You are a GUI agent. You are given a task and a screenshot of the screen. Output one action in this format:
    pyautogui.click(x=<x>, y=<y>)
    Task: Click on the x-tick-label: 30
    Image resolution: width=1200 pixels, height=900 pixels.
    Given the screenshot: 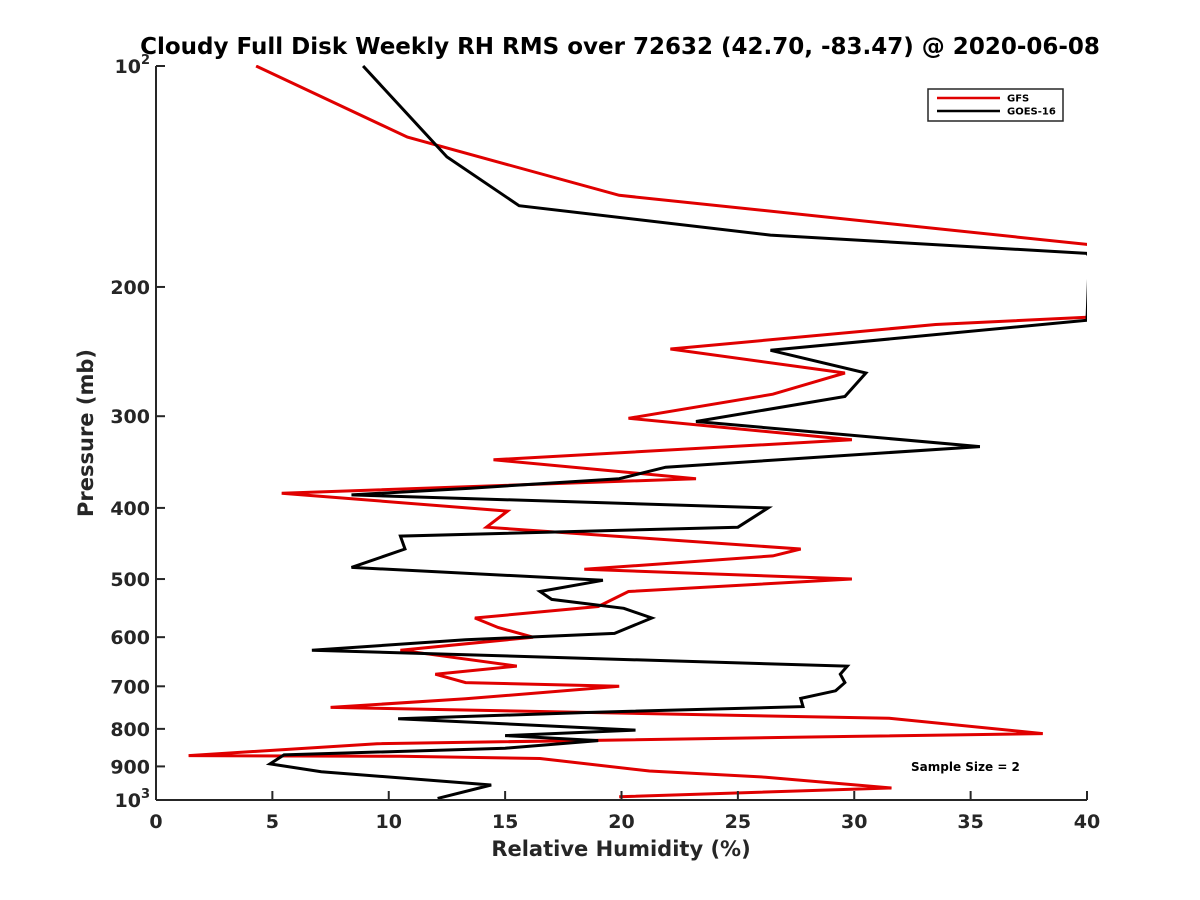 What is the action you would take?
    pyautogui.click(x=854, y=822)
    